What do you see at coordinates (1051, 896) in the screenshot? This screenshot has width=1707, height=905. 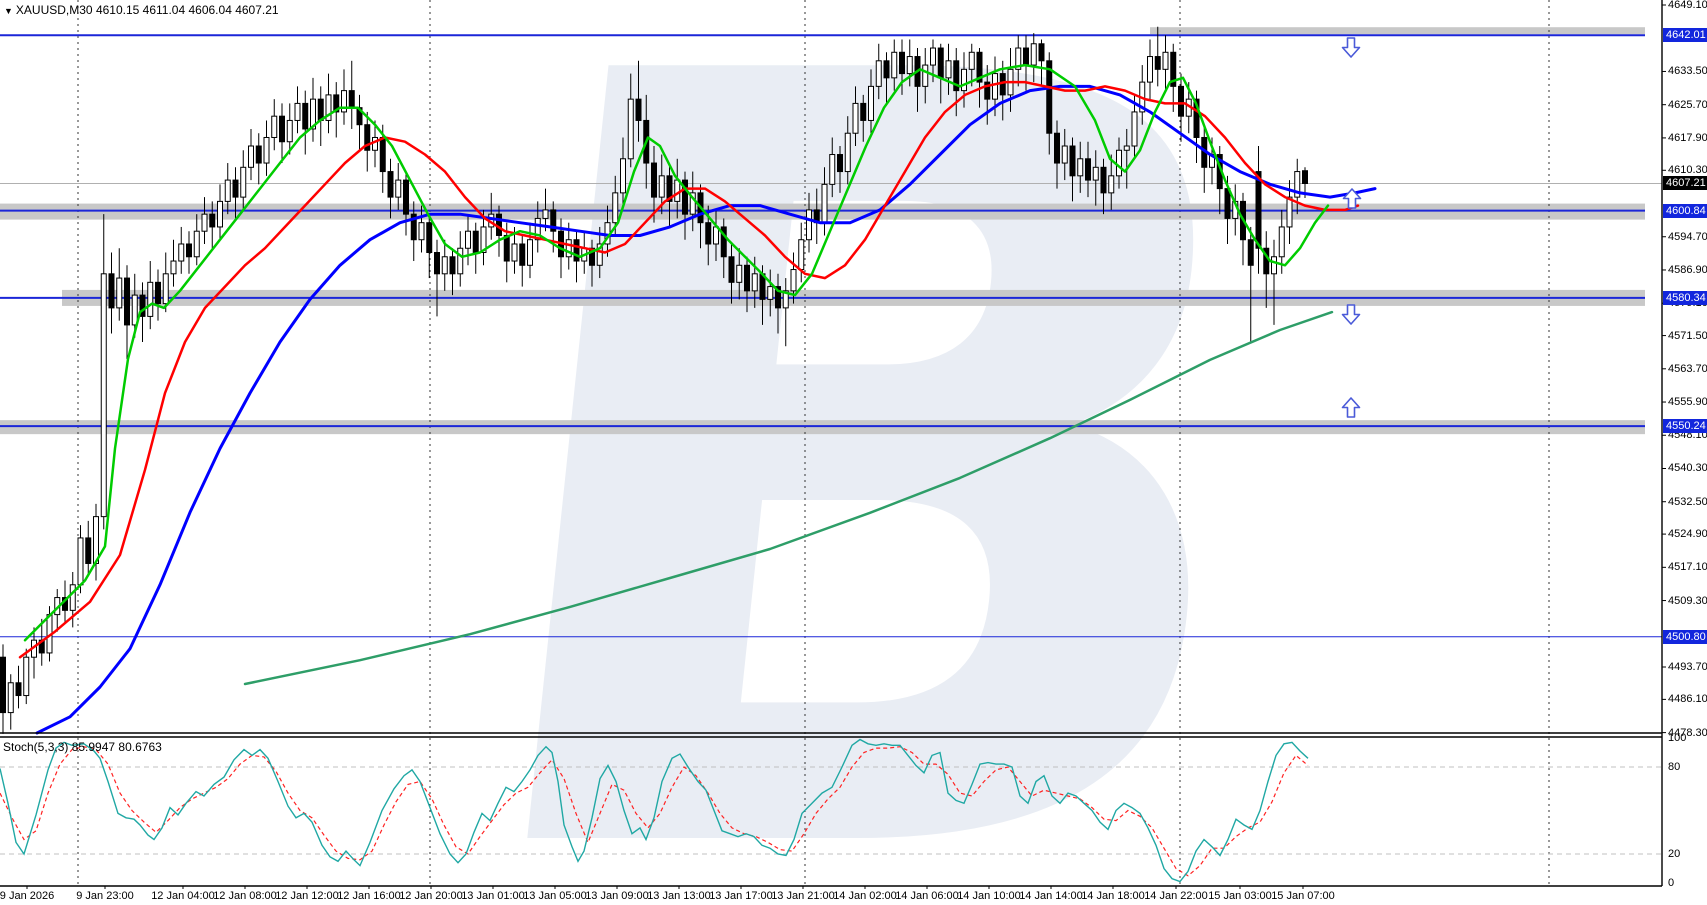 I see `time-axis-label: 14 Jan 14:00` at bounding box center [1051, 896].